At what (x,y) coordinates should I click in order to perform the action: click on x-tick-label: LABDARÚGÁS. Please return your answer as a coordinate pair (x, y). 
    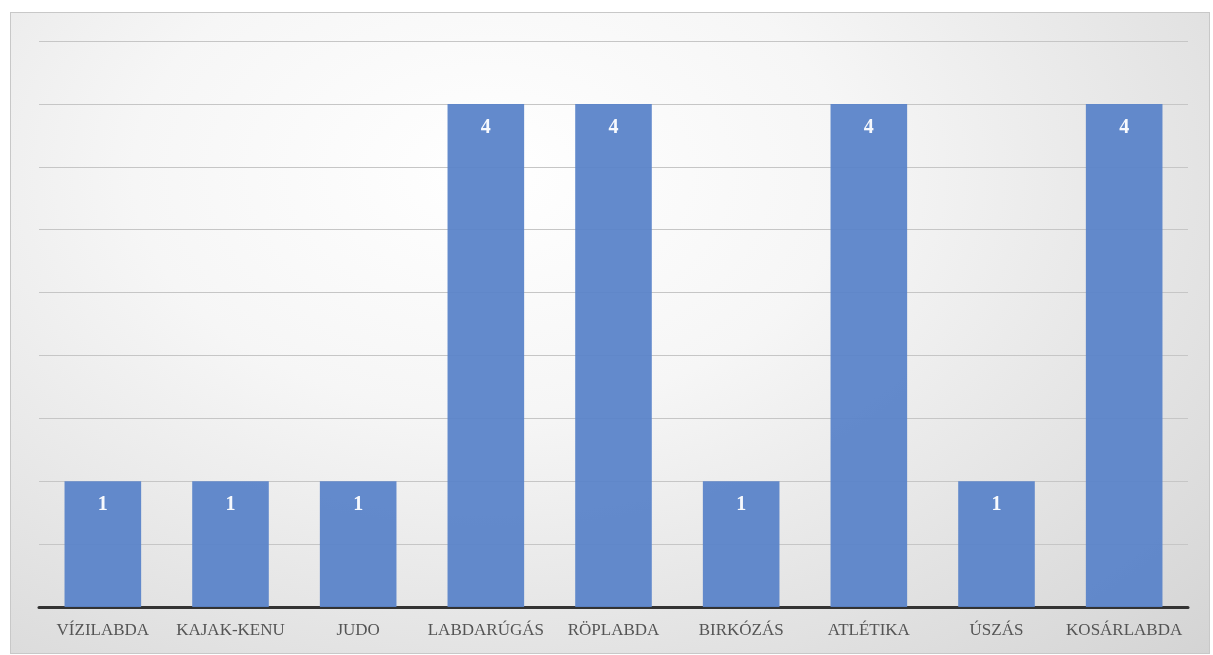
    Looking at the image, I should click on (485, 629).